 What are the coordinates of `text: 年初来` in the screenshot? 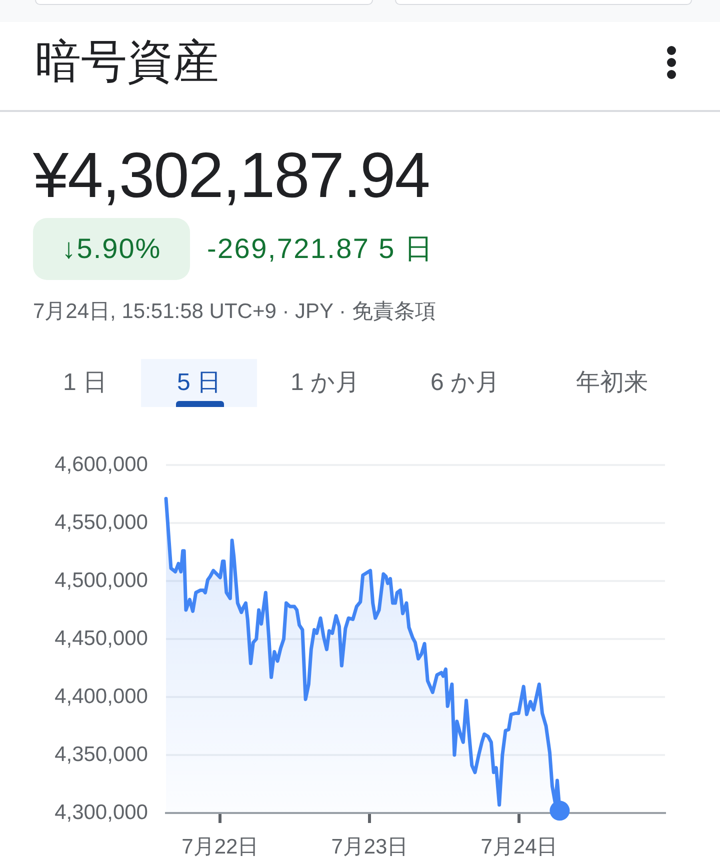 It's located at (612, 383).